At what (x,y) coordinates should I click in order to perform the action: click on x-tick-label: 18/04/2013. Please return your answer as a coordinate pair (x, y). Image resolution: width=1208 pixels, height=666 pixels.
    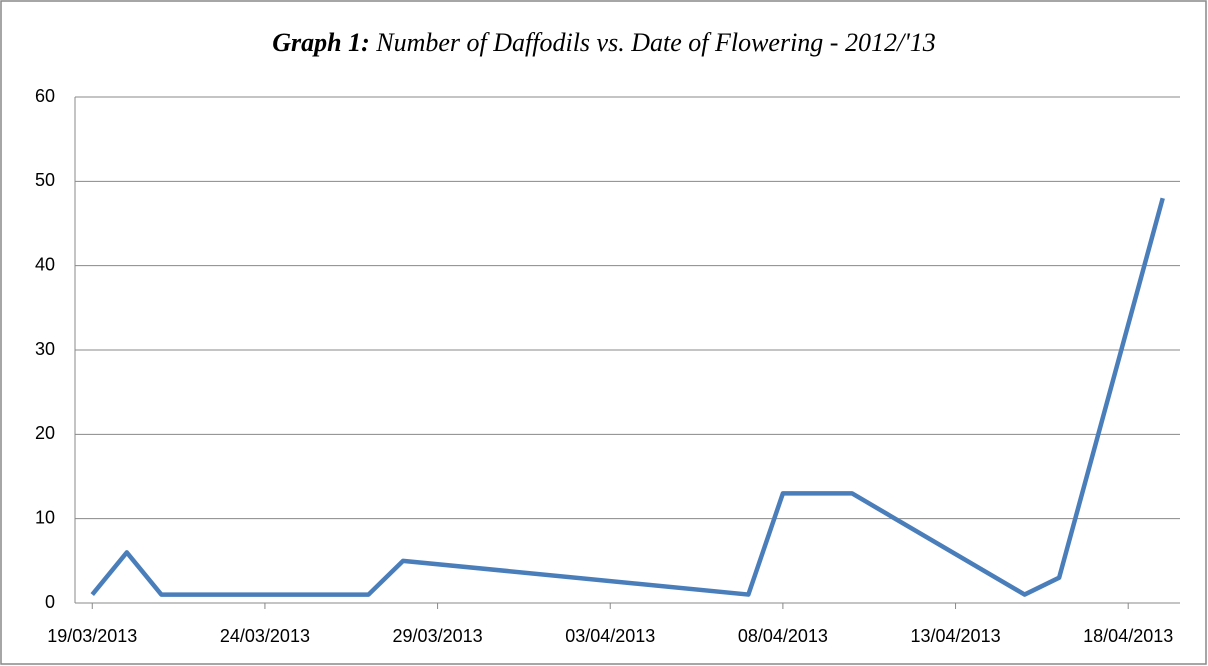
    Looking at the image, I should click on (1128, 636).